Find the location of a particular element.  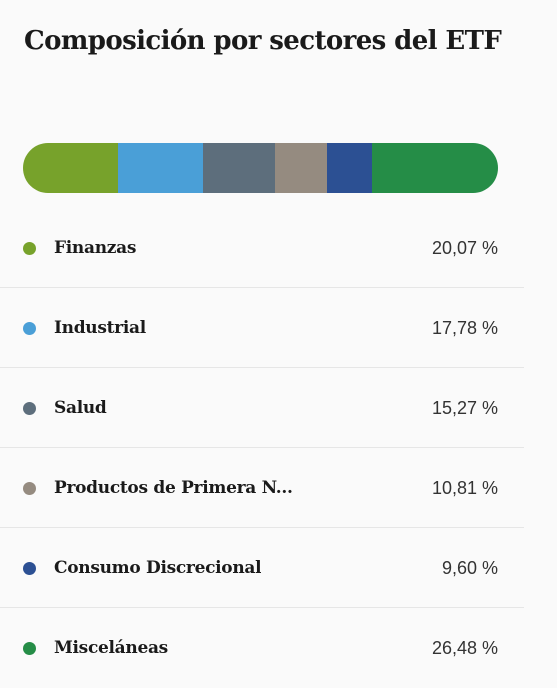

sector-percent: 15,27 % is located at coordinates (464, 408).